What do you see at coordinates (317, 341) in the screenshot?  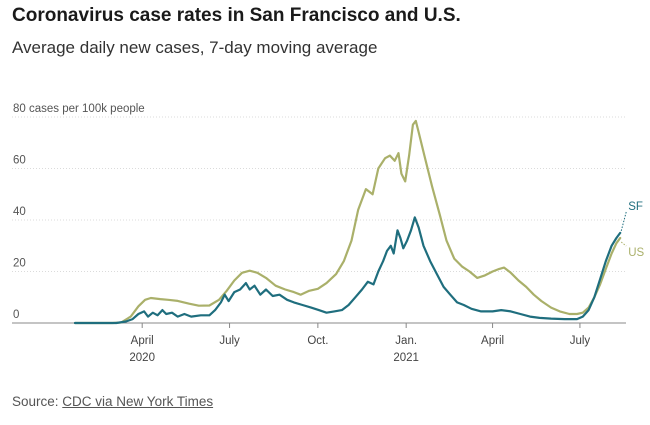 I see `x-tick-label: Oct.` at bounding box center [317, 341].